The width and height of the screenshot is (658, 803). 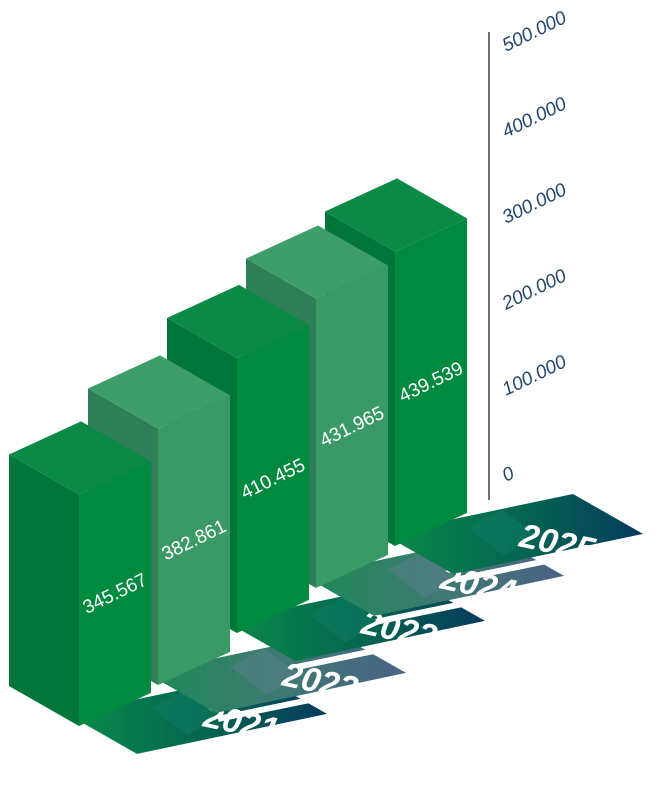 What do you see at coordinates (534, 31) in the screenshot?
I see `y-tick-label-5: 500.000` at bounding box center [534, 31].